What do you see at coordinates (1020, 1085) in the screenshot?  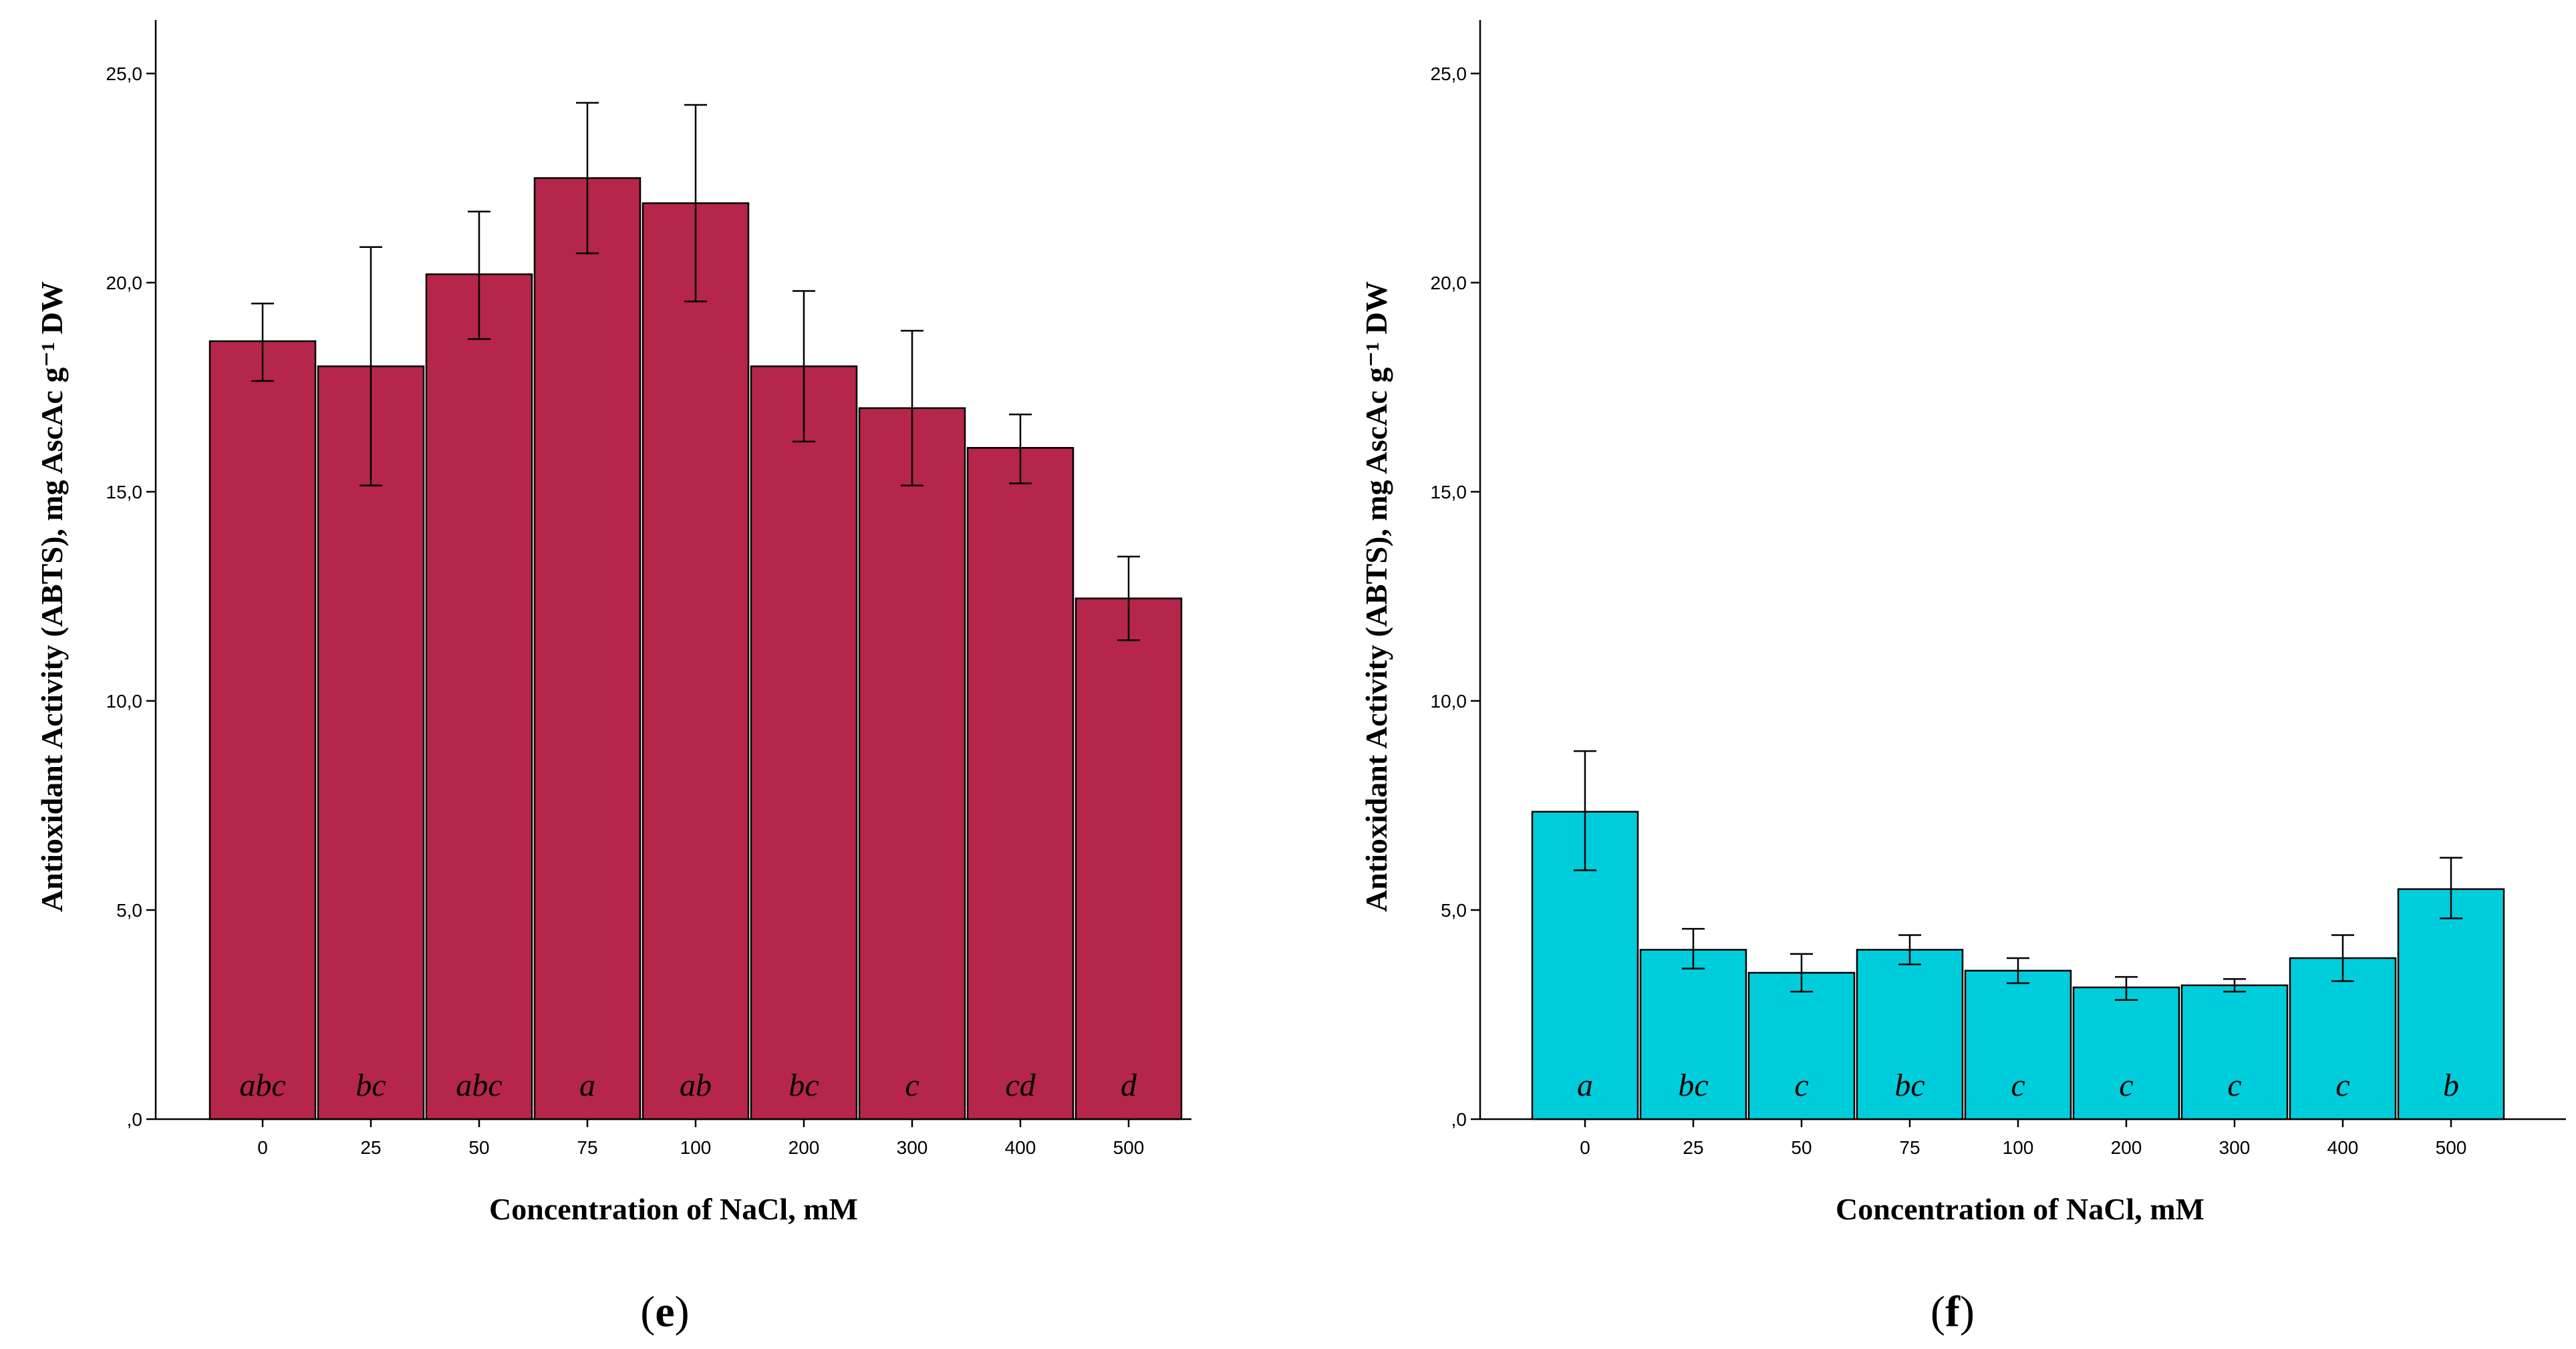 I see `significance-letter-400: cd` at bounding box center [1020, 1085].